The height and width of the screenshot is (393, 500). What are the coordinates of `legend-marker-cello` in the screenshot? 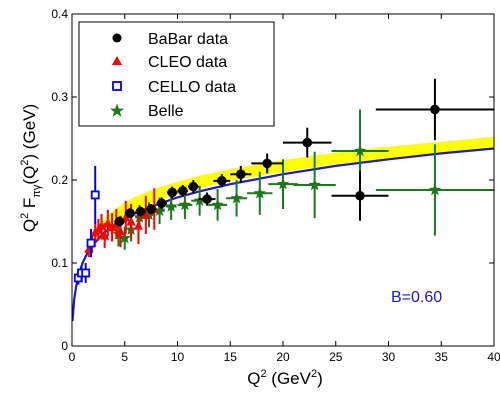 It's located at (117, 86).